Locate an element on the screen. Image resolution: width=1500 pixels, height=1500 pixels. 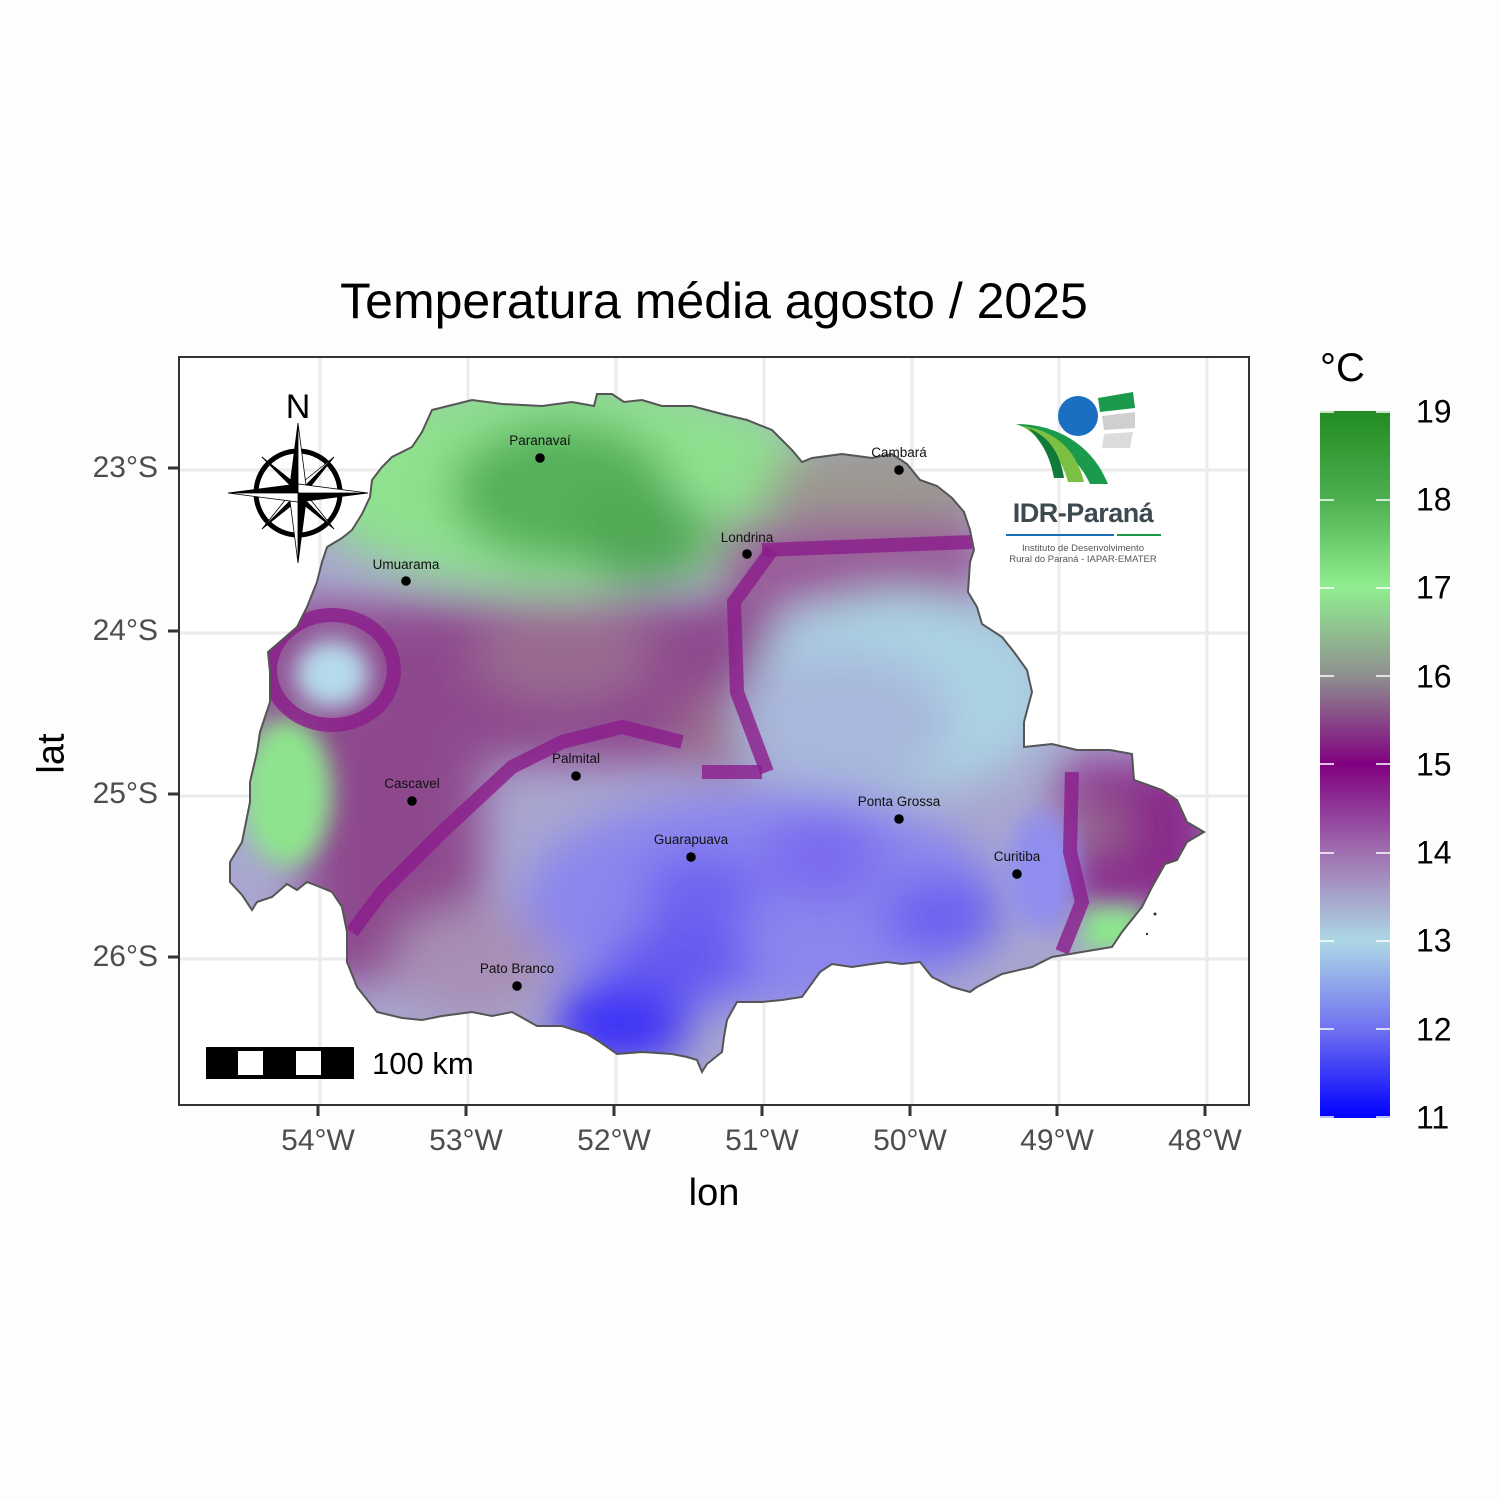
legend-break-label: 15 is located at coordinates (1434, 764).